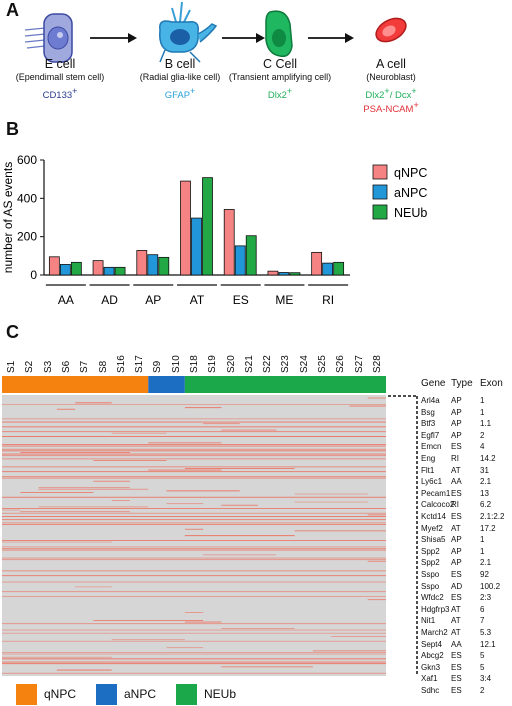 This screenshot has height=706, width=512. What do you see at coordinates (466, 414) in the screenshot?
I see `gene-table-row: Bsg AP 1` at bounding box center [466, 414].